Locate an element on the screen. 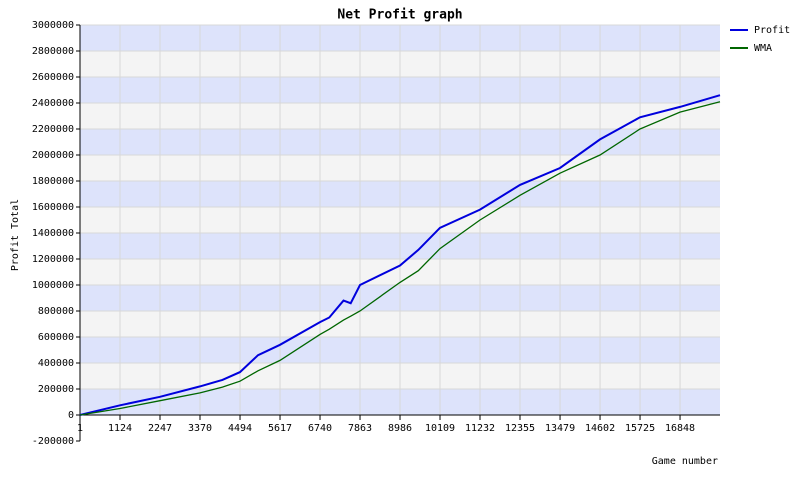  legend-label: WMA is located at coordinates (763, 48).